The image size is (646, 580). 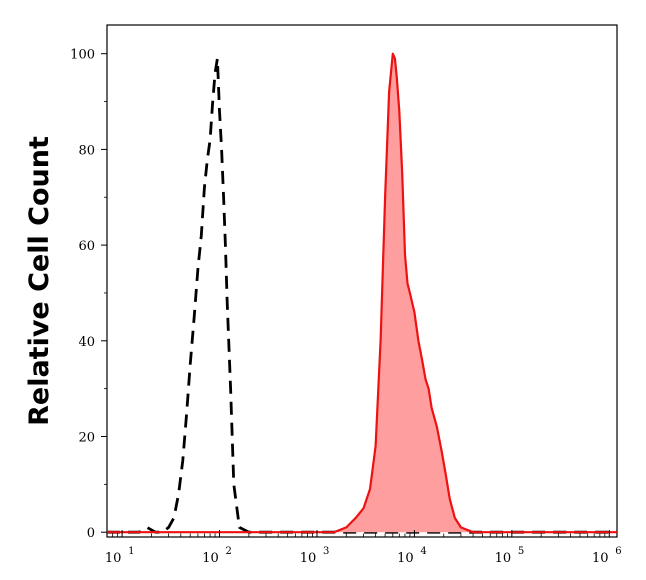 What do you see at coordinates (503, 558) in the screenshot?
I see `x-tick-label-4: 10` at bounding box center [503, 558].